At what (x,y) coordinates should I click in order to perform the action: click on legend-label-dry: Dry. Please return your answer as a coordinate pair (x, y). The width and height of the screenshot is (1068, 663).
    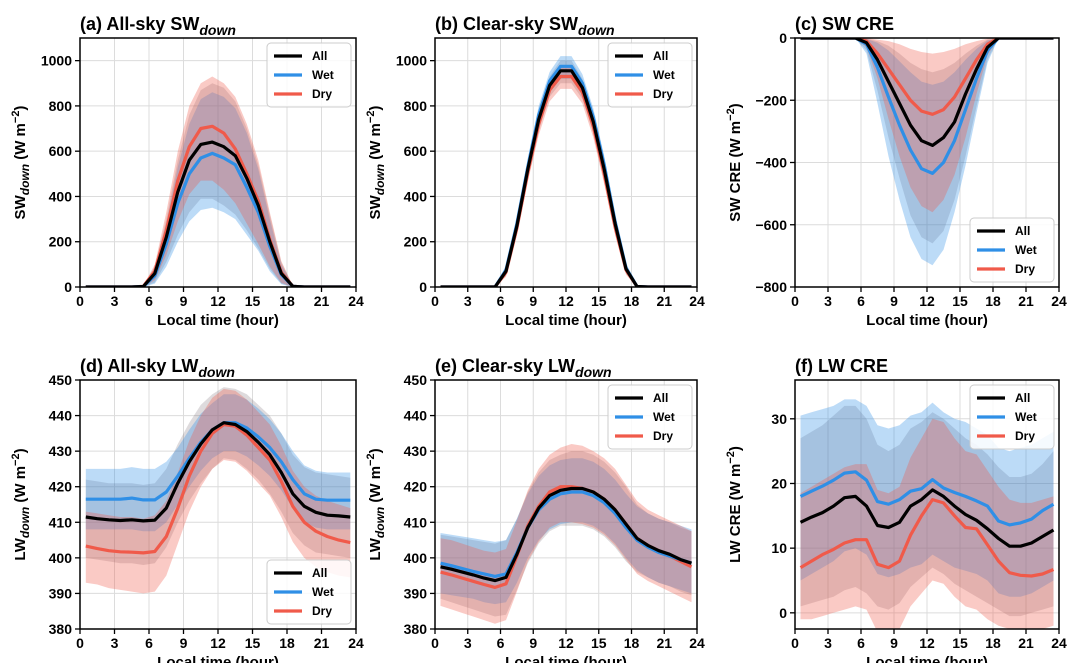
    Looking at the image, I should click on (1025, 269).